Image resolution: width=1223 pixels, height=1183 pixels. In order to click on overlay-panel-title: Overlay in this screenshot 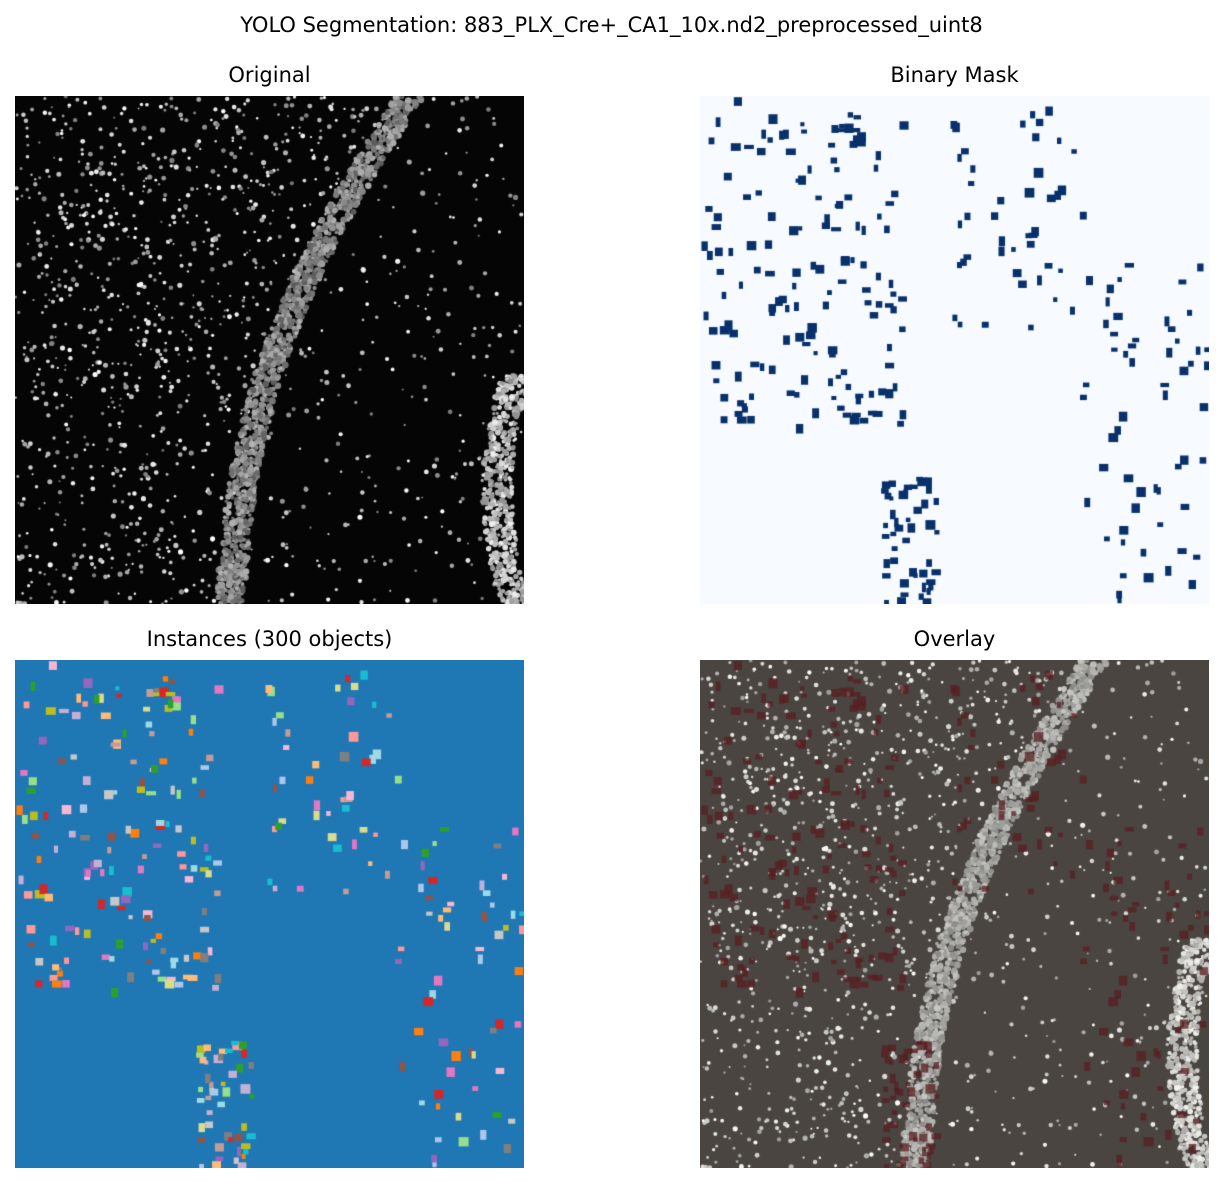, I will do `click(954, 639)`.